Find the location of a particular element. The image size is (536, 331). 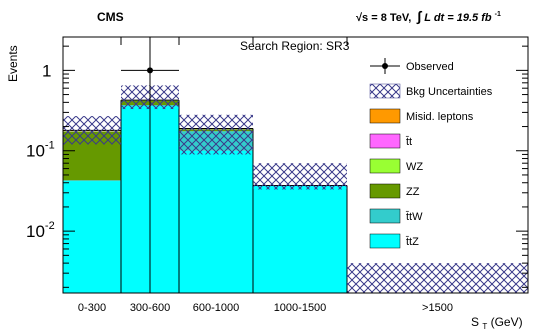

legend-label: ZZ is located at coordinates (413, 192).